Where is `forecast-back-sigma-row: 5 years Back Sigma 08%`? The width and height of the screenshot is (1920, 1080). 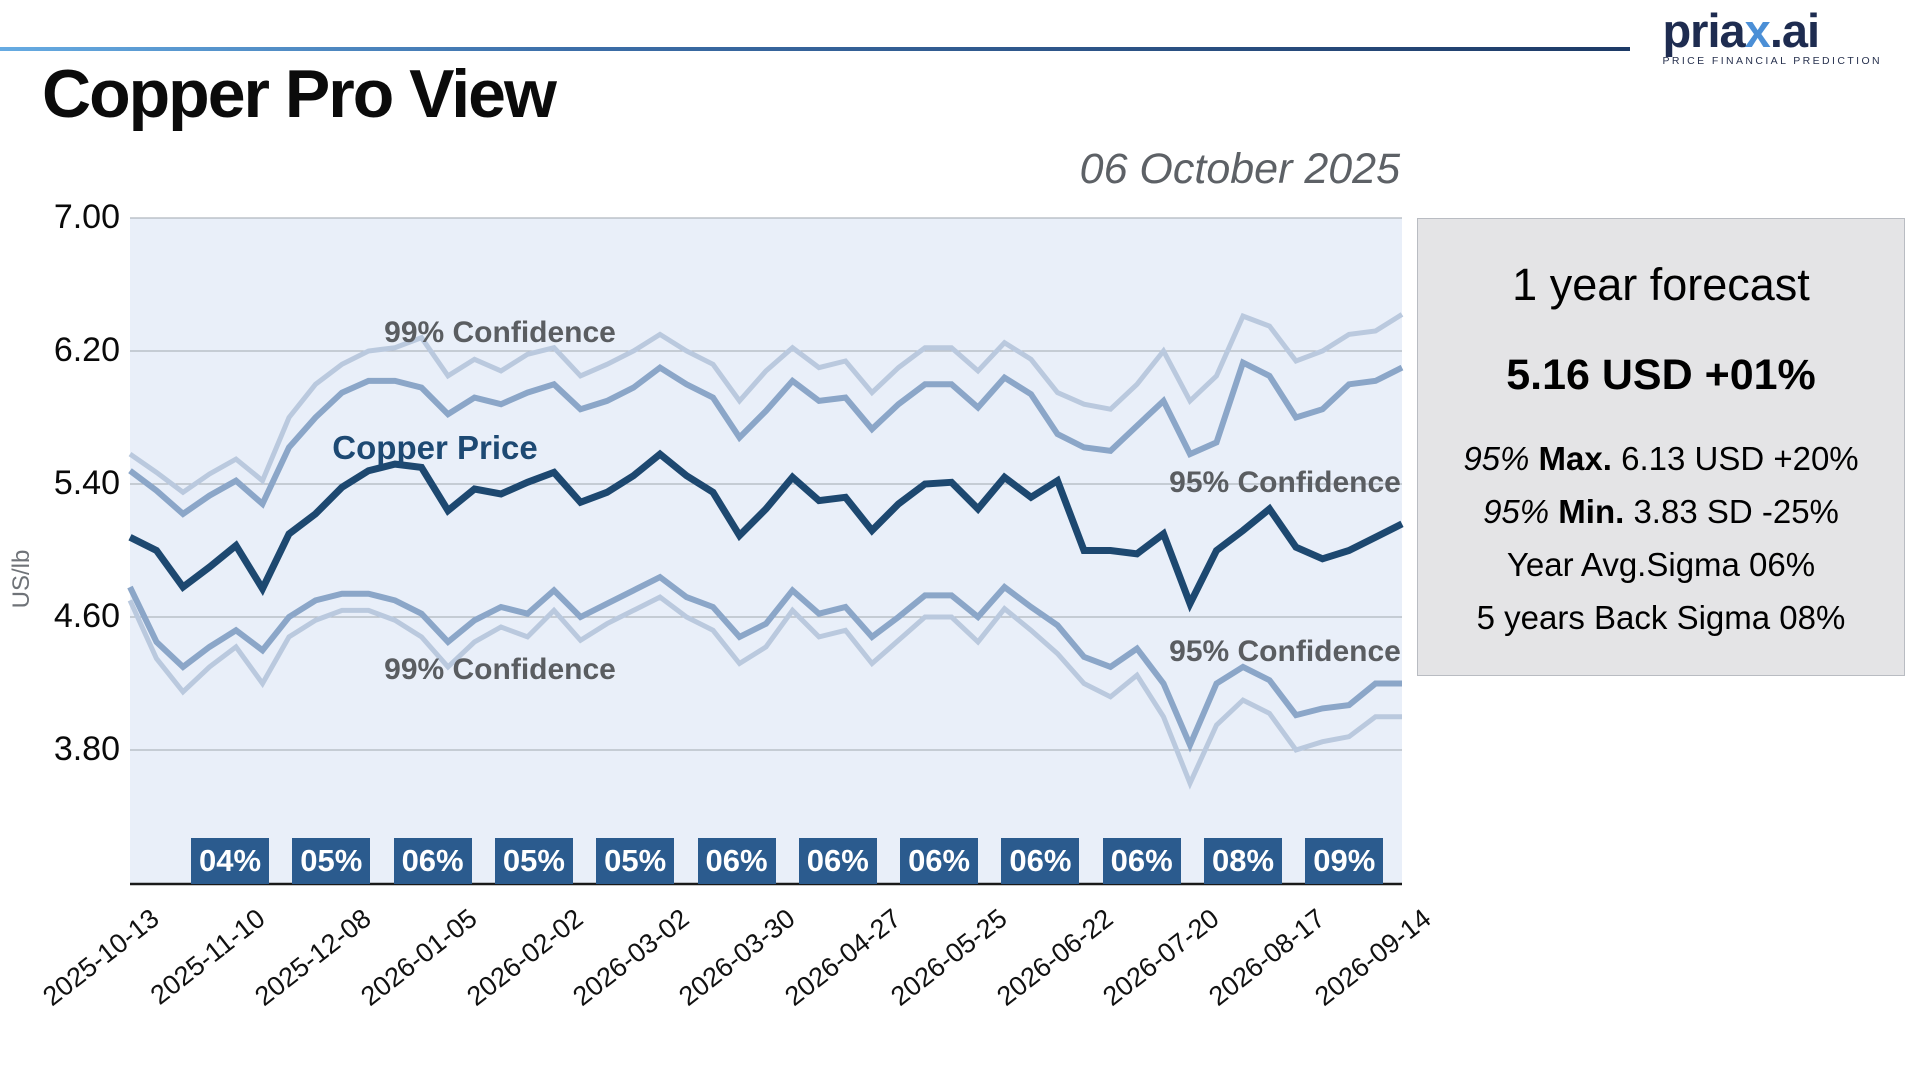 forecast-back-sigma-row: 5 years Back Sigma 08% is located at coordinates (1661, 617).